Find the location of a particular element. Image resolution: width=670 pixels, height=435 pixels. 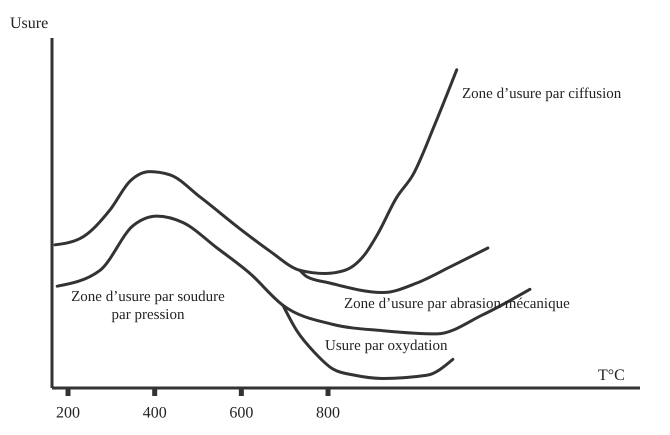

x-axis-title: T°C is located at coordinates (611, 375).